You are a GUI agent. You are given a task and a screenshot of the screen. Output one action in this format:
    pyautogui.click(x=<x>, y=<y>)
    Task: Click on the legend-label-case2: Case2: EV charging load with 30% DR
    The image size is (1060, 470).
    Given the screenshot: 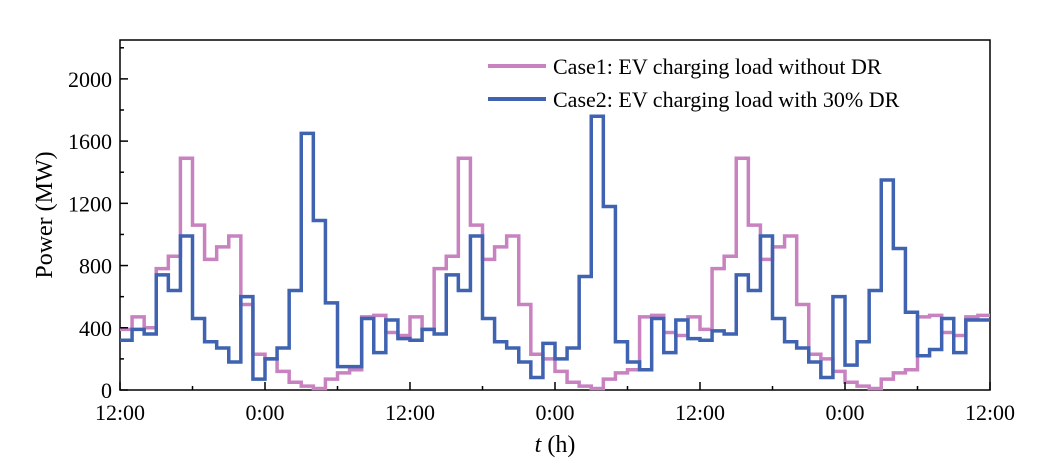 What is the action you would take?
    pyautogui.click(x=726, y=99)
    